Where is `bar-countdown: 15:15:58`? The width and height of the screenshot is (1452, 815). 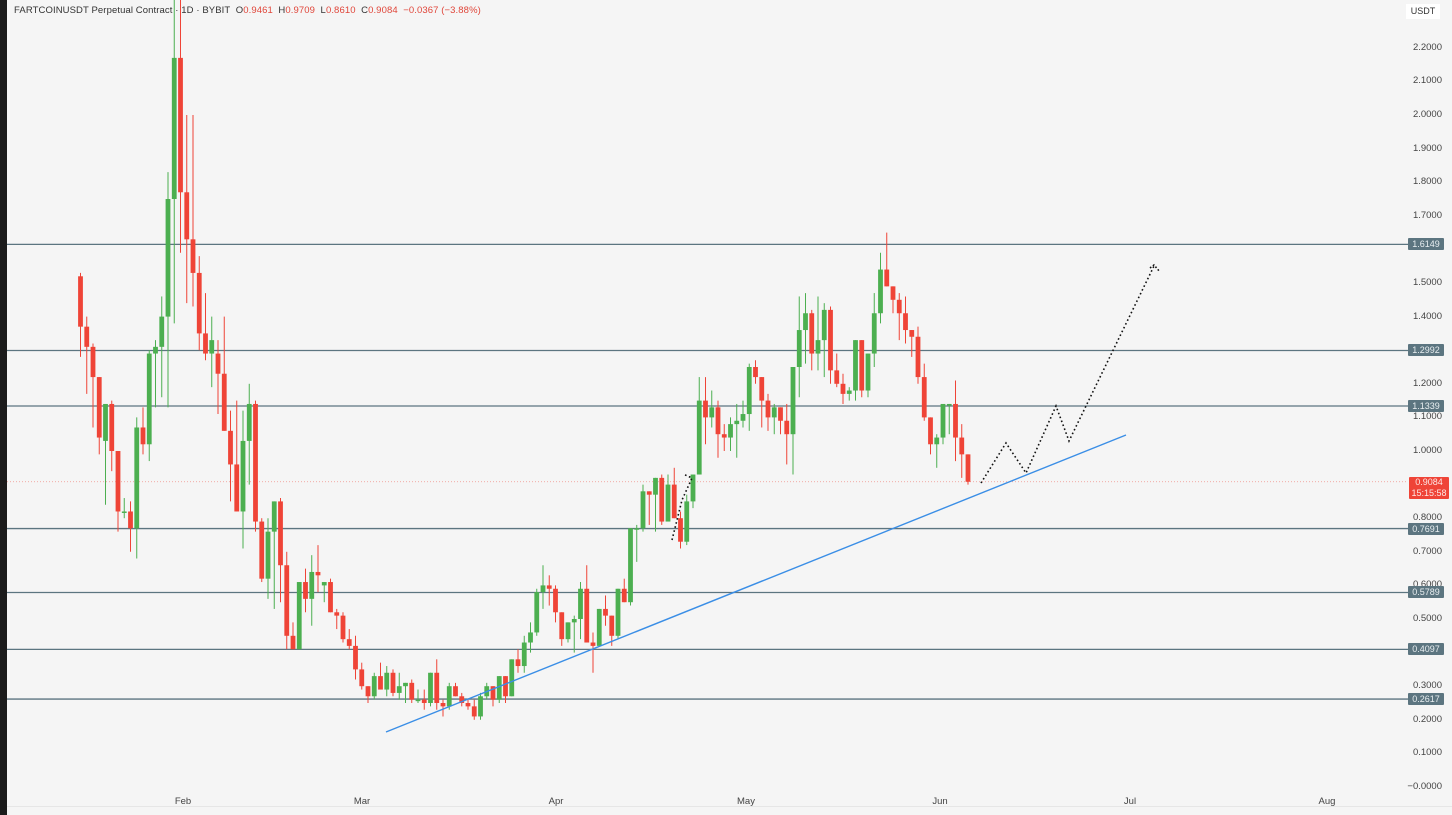 bar-countdown: 15:15:58 is located at coordinates (1429, 492).